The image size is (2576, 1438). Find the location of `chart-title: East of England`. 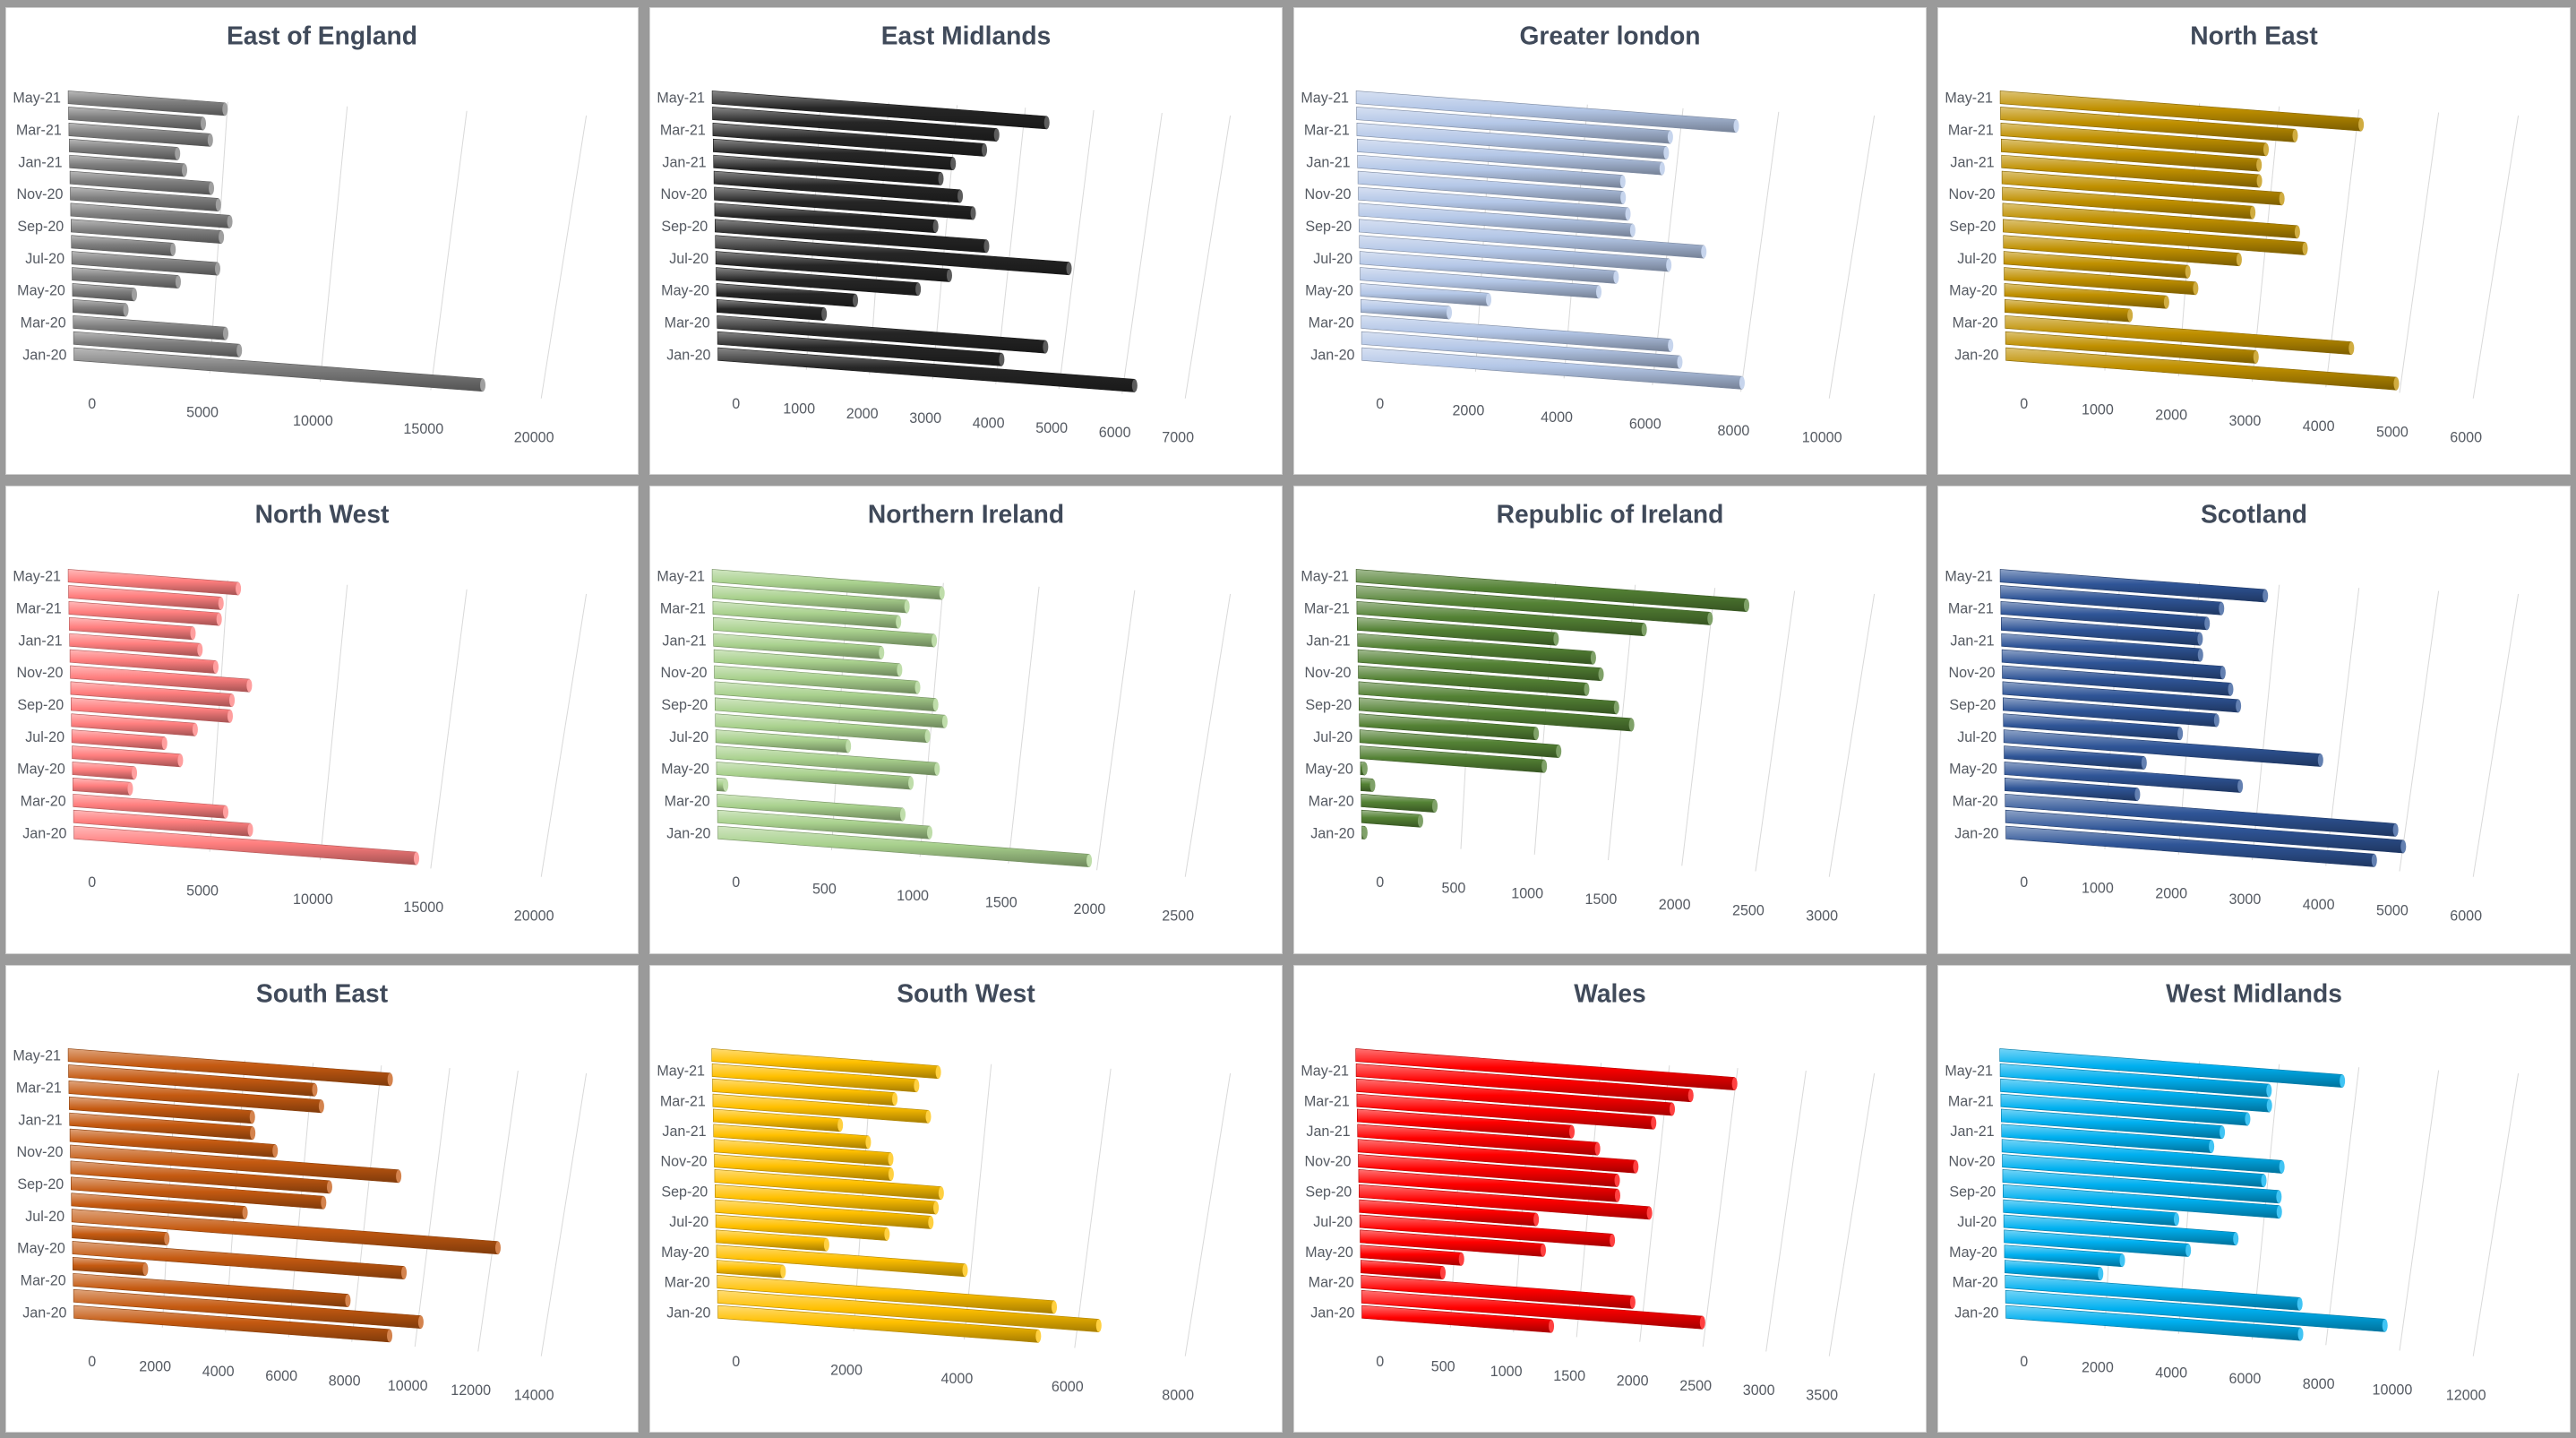

chart-title: East of England is located at coordinates (322, 36).